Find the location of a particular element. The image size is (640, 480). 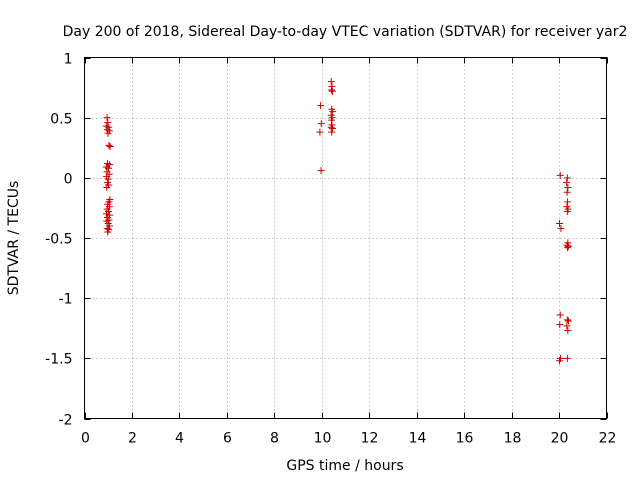

x-tick-label: 2 is located at coordinates (132, 439).